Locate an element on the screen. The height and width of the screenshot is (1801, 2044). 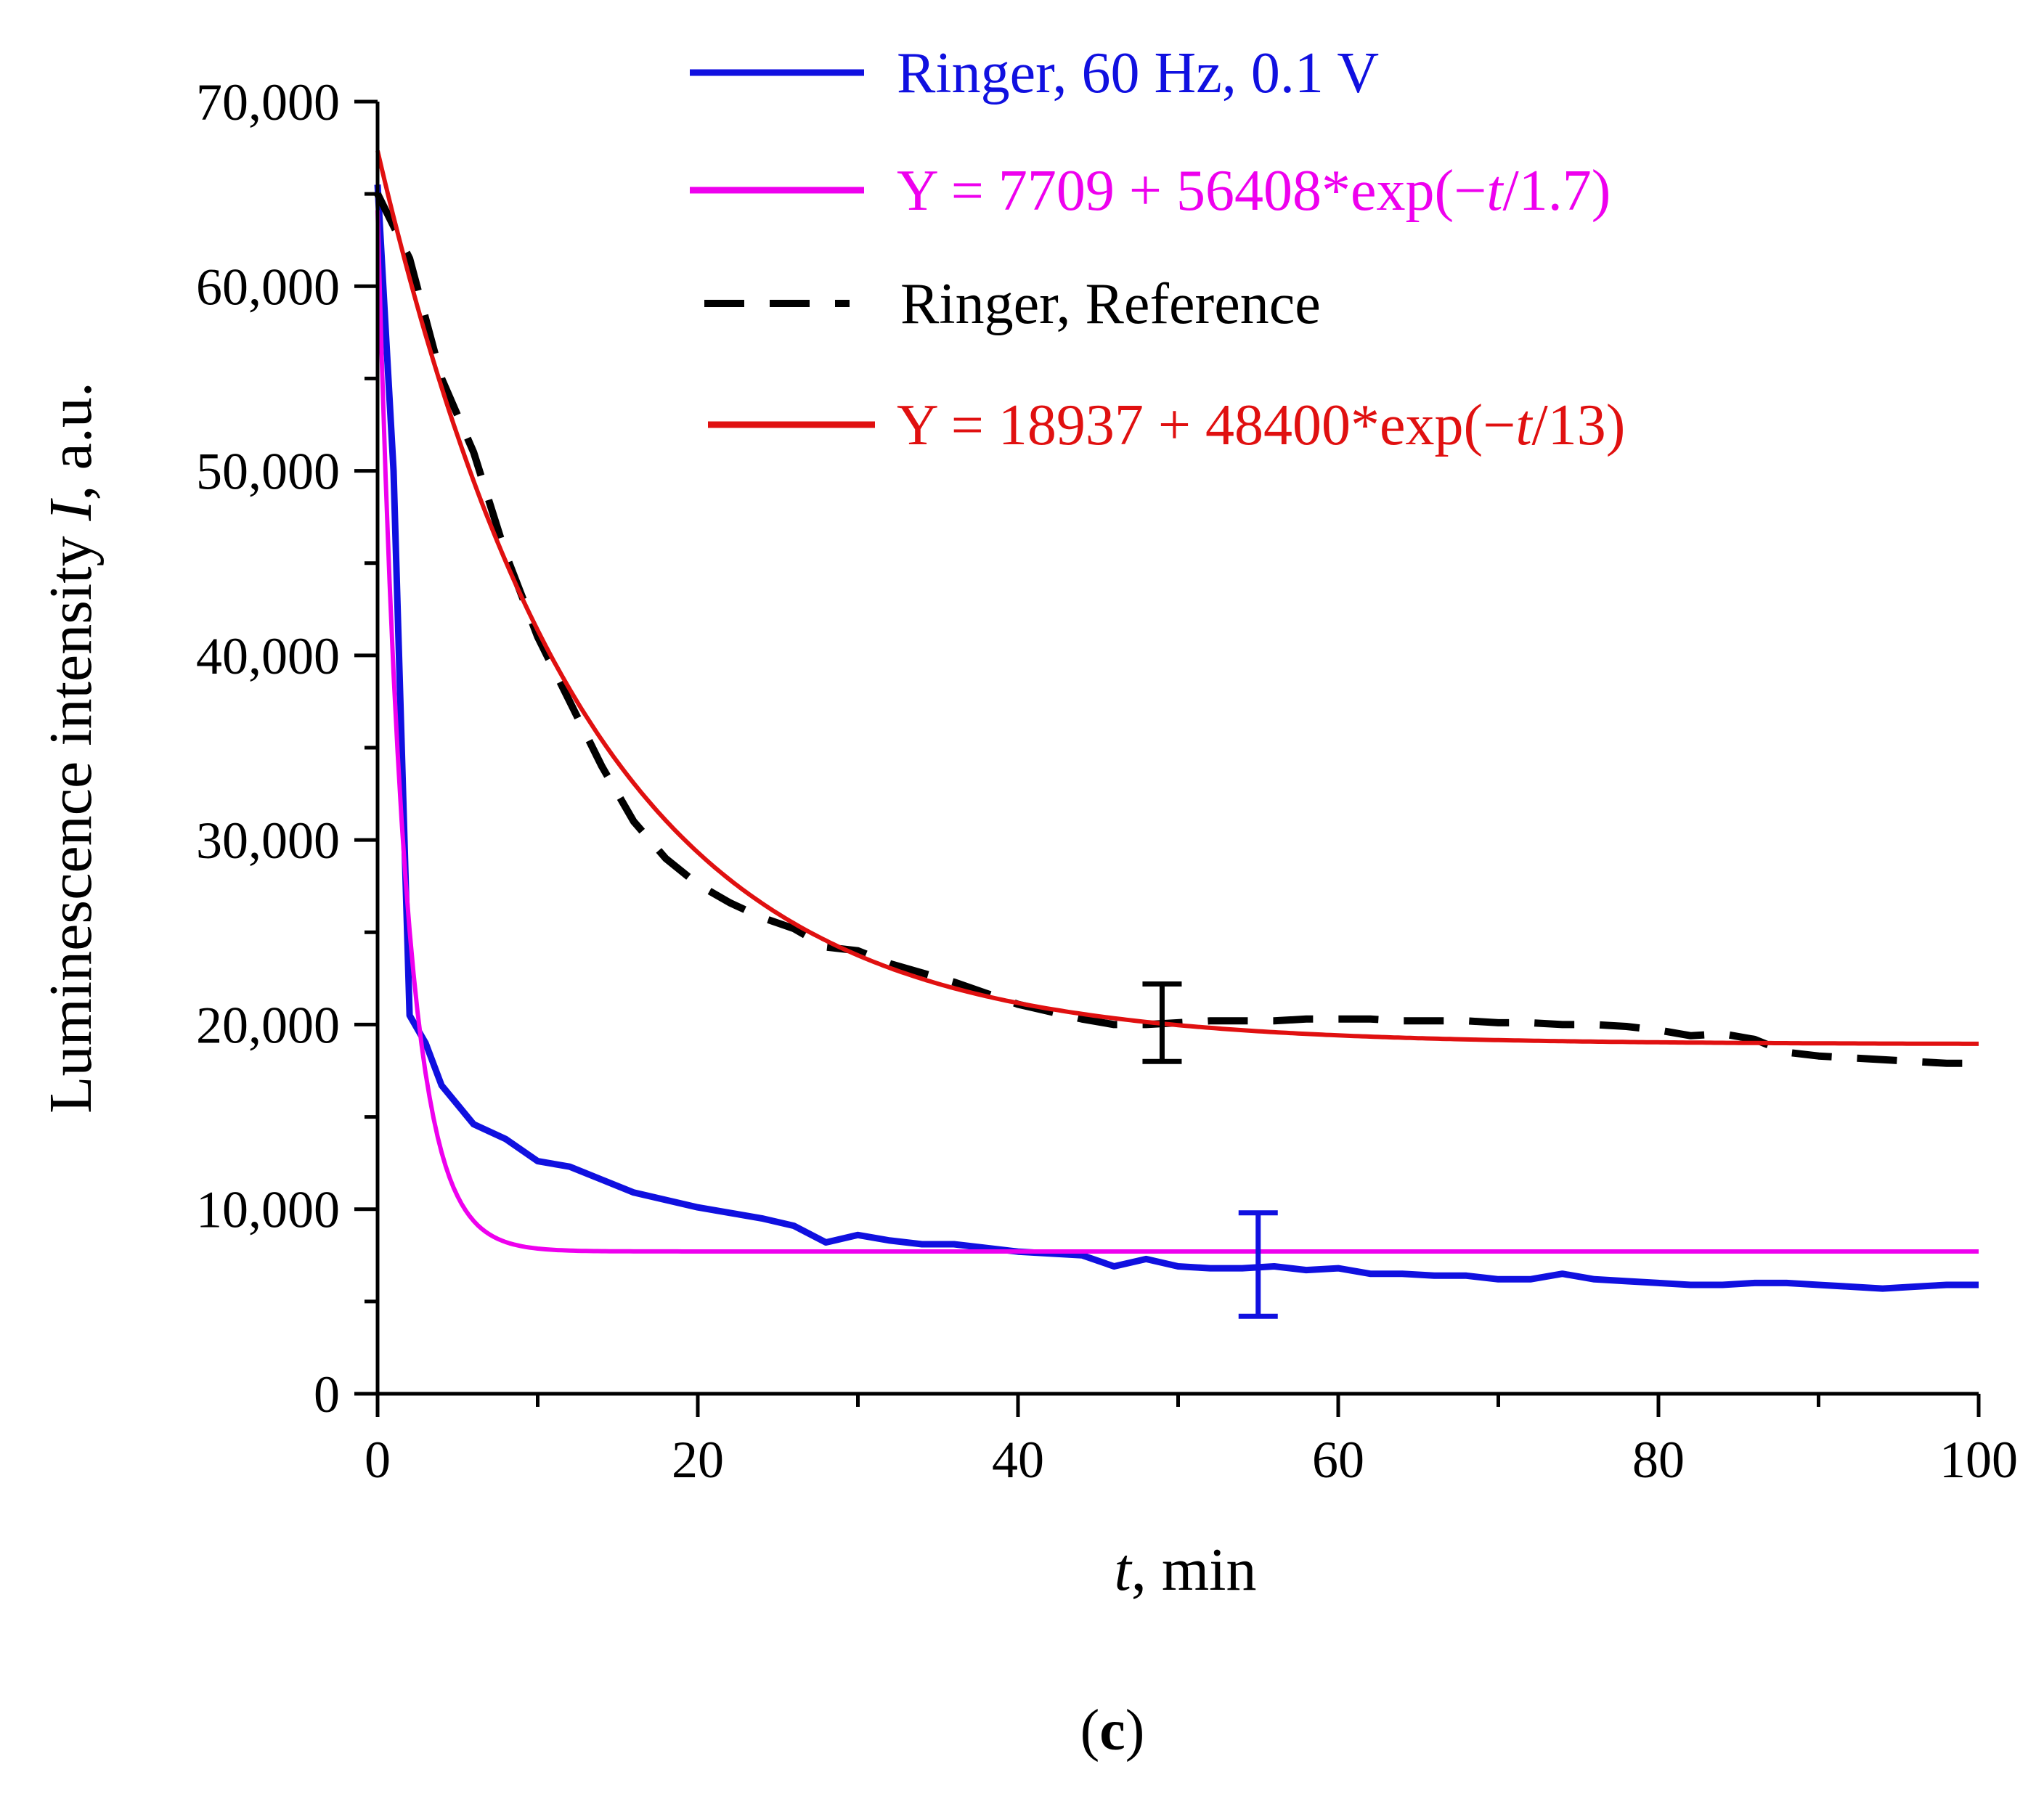
legend-item-1: Y = 7709 + 56408*exp(−t/1.7) is located at coordinates (1150, 191).